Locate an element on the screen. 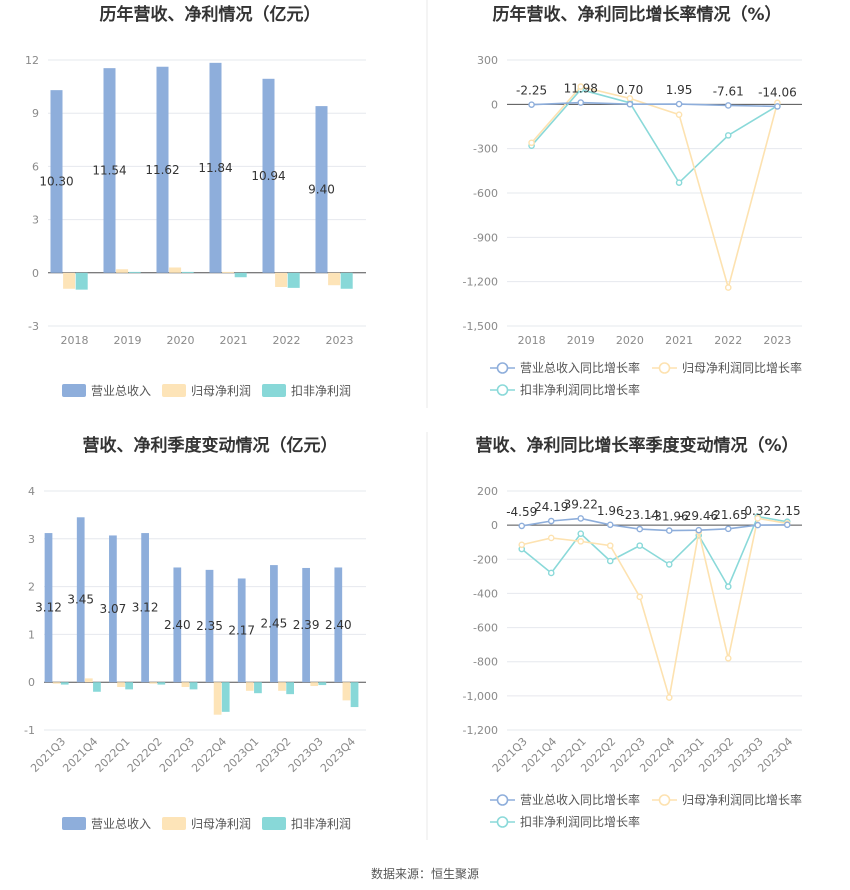 This screenshot has height=890, width=850. bar-data-label: 11.62 is located at coordinates (162, 170).